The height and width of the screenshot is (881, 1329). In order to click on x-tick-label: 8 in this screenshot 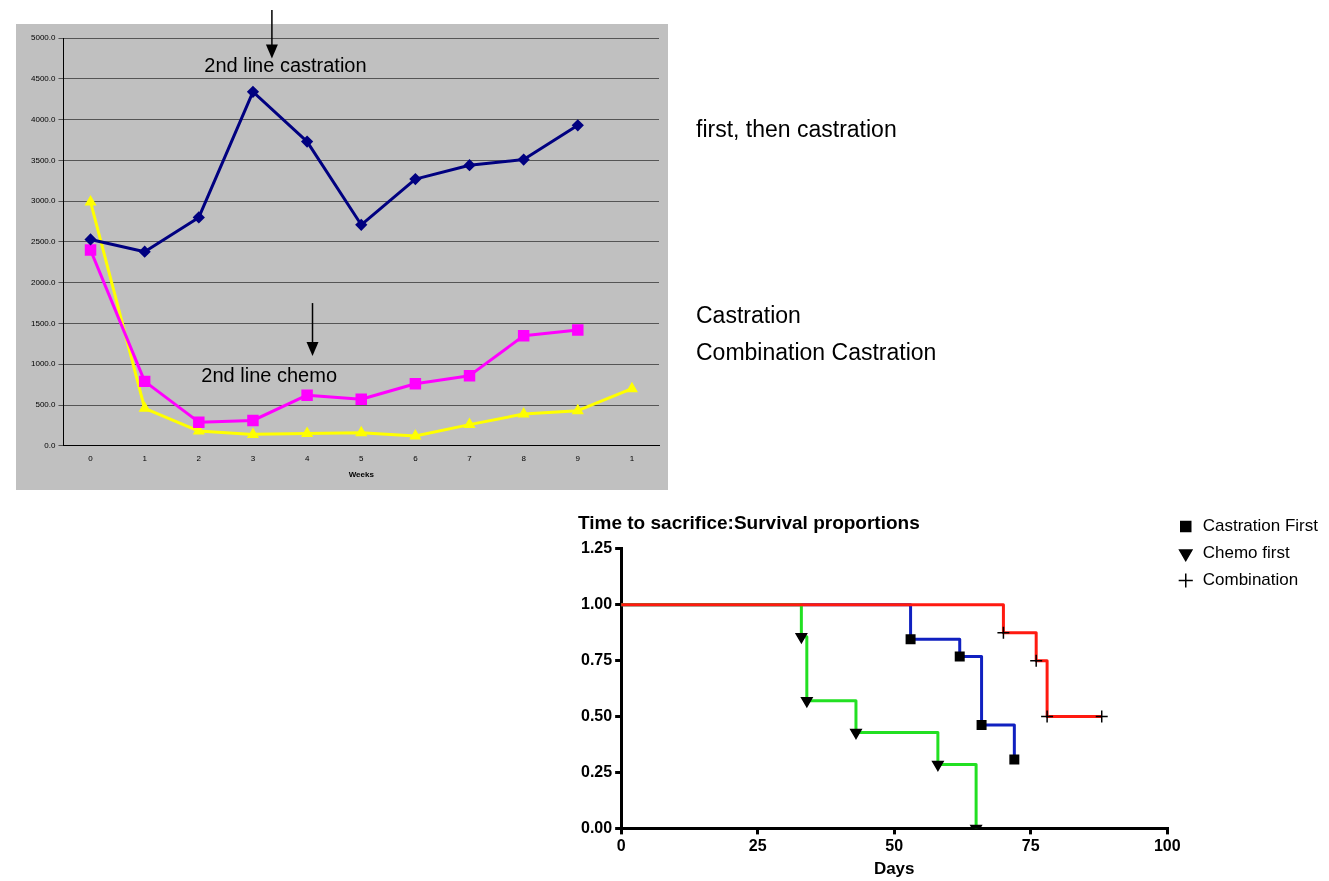, I will do `click(524, 458)`.